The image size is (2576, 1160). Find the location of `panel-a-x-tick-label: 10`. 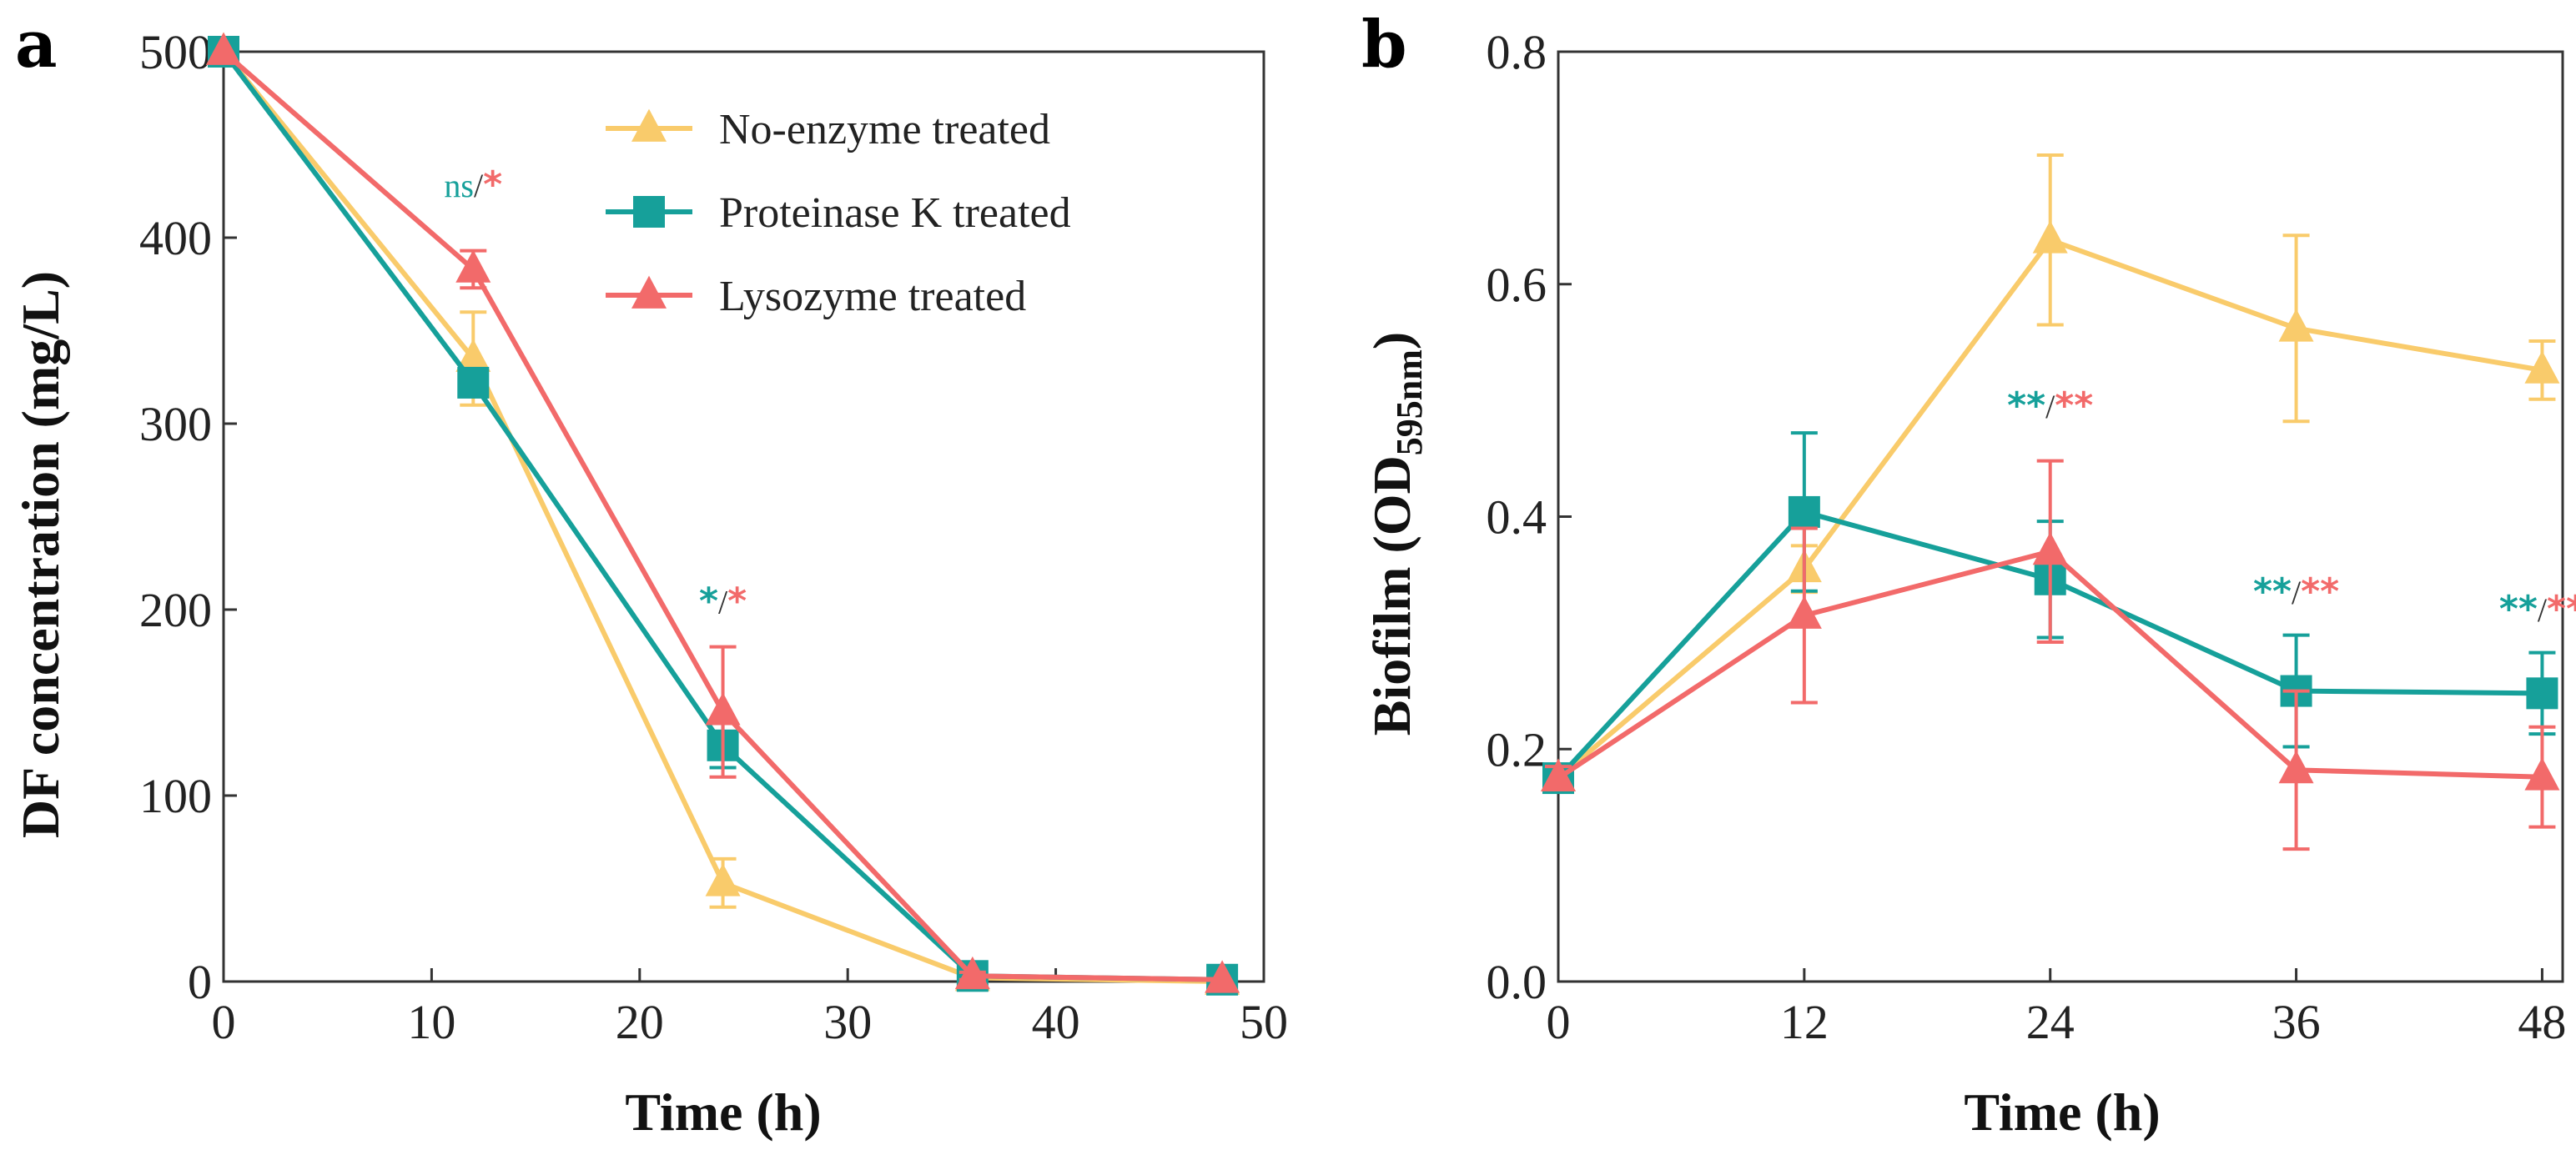

panel-a-x-tick-label: 10 is located at coordinates (431, 1022).